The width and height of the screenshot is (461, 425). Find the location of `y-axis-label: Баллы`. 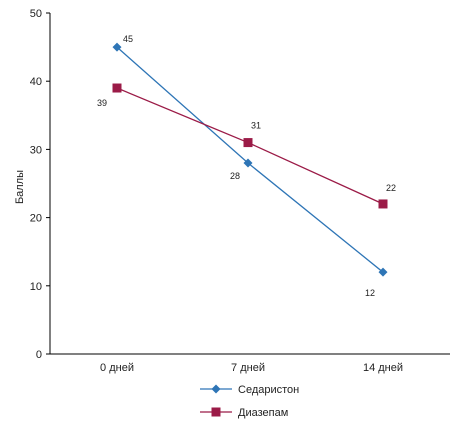

y-axis-label: Баллы is located at coordinates (20, 187).